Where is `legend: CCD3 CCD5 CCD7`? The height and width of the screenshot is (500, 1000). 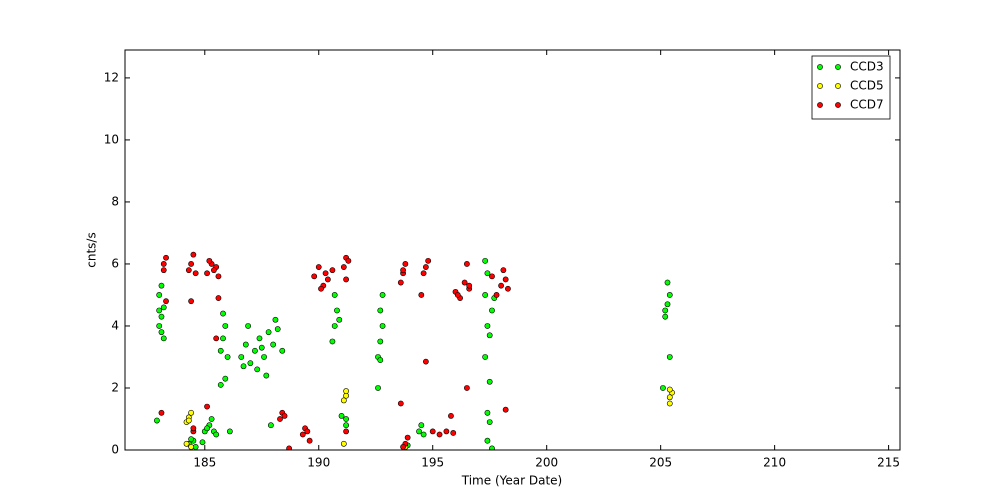
legend: CCD3 CCD5 CCD7 is located at coordinates (851, 87).